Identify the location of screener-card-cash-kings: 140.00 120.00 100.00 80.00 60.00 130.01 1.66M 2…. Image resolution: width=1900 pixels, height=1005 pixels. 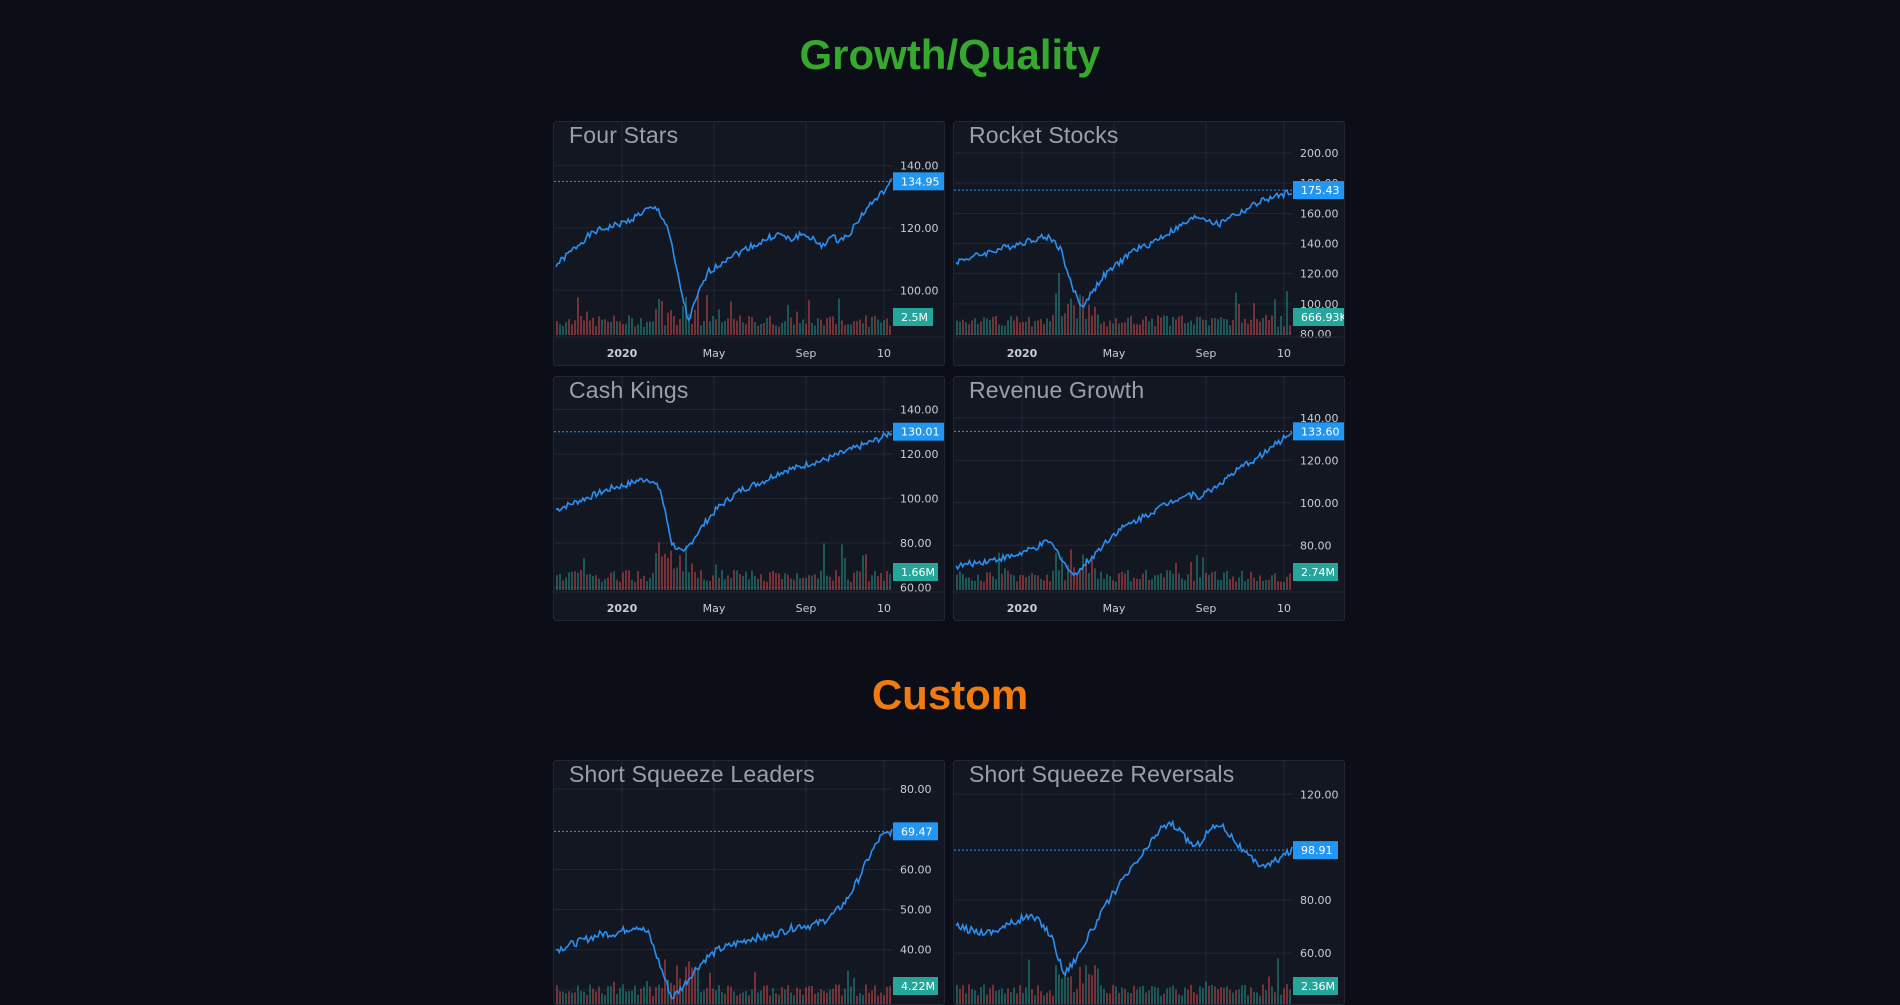
(749, 498).